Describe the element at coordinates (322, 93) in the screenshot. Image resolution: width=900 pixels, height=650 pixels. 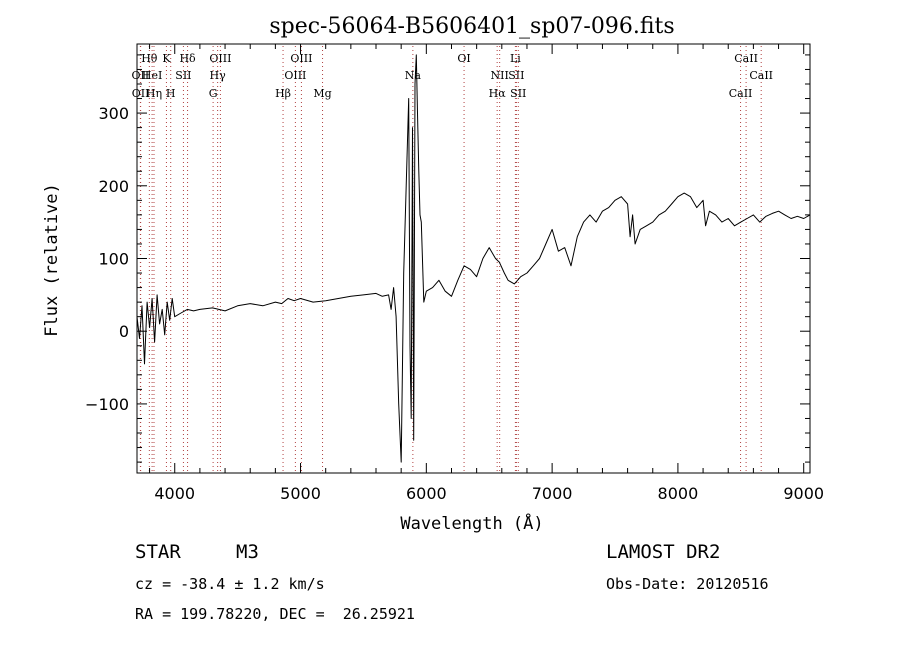
I see `marker-label-15: Mg` at that location.